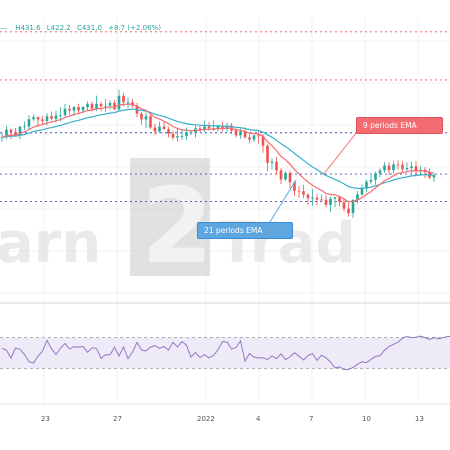  I want to click on ohlc-high: H431.6, so click(28, 28).